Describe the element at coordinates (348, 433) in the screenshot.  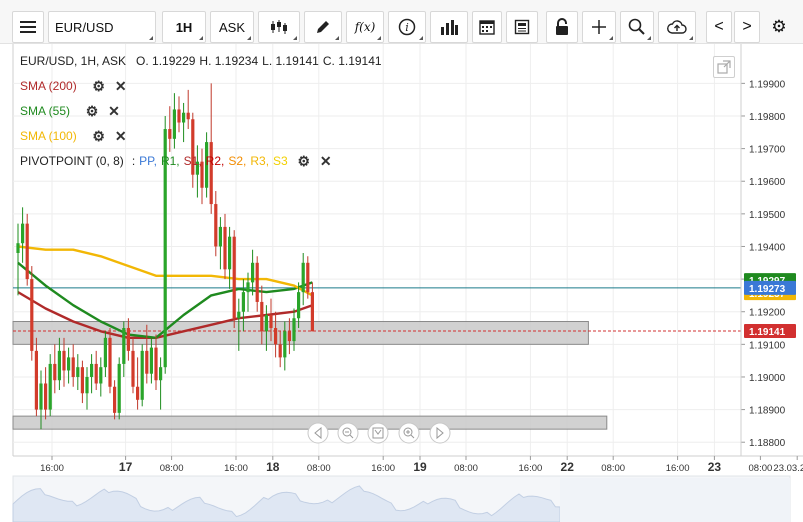
I see `zoom-out-icon` at that location.